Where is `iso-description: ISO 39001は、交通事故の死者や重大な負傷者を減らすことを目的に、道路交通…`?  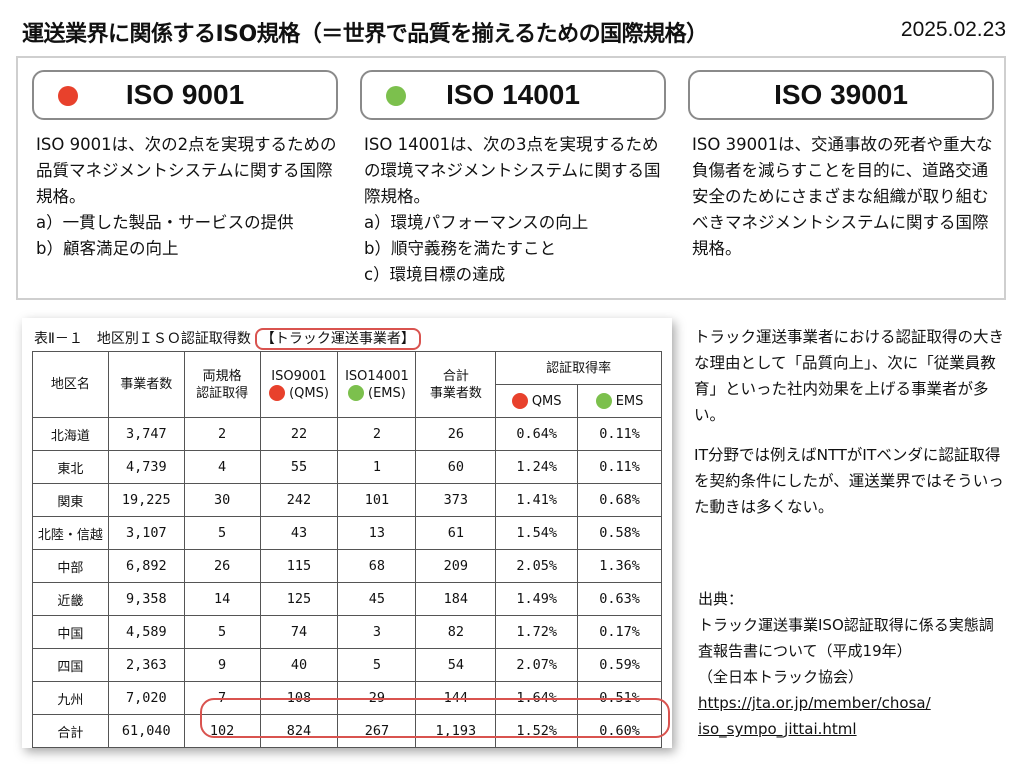
iso-description: ISO 39001は、交通事故の死者や重大な負傷者を減らすことを目的に、道路交通… is located at coordinates (841, 197).